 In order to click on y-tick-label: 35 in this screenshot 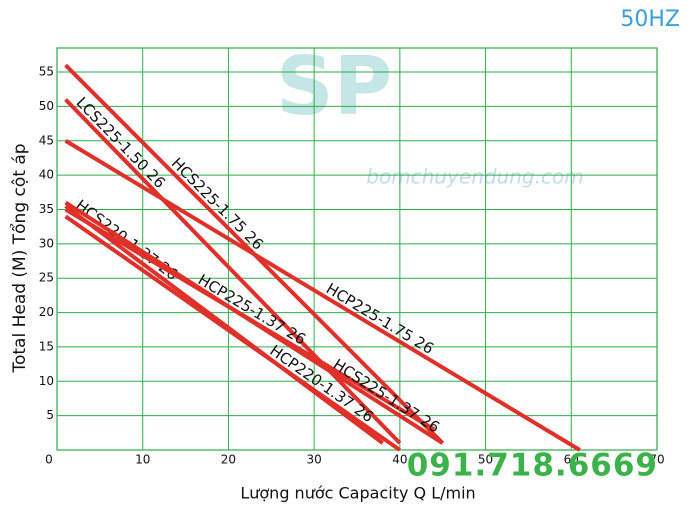, I will do `click(46, 209)`.